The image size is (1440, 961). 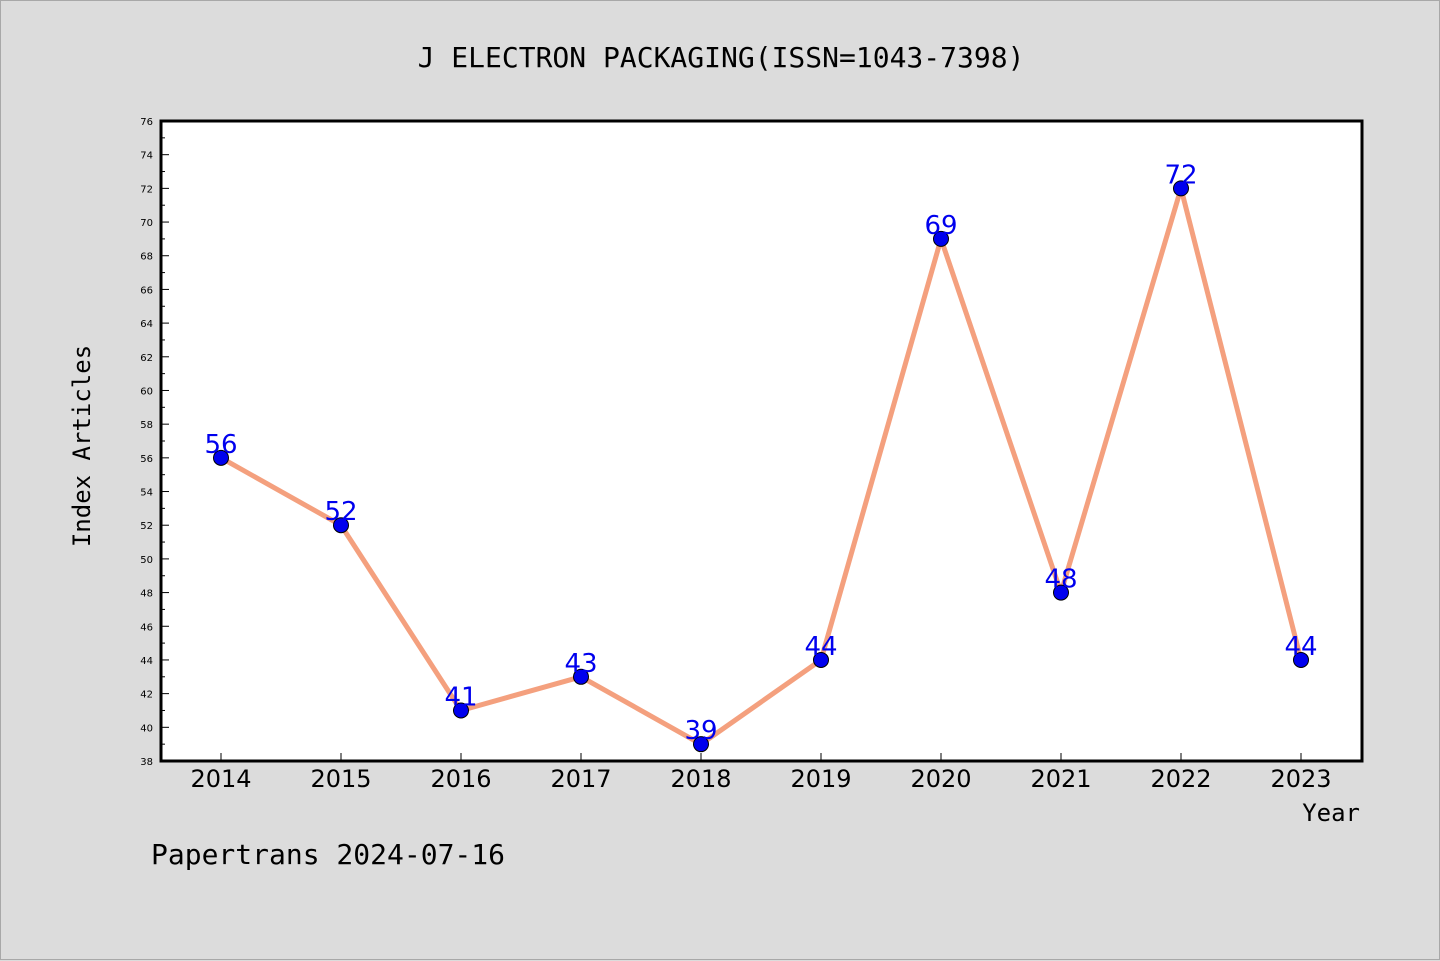 What do you see at coordinates (940, 779) in the screenshot?
I see `x-tick-label: 2020` at bounding box center [940, 779].